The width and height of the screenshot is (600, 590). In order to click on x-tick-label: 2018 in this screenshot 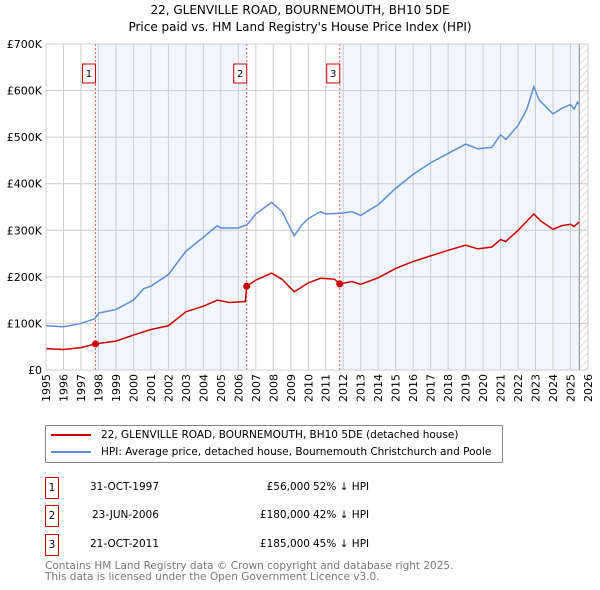, I will do `click(448, 388)`.